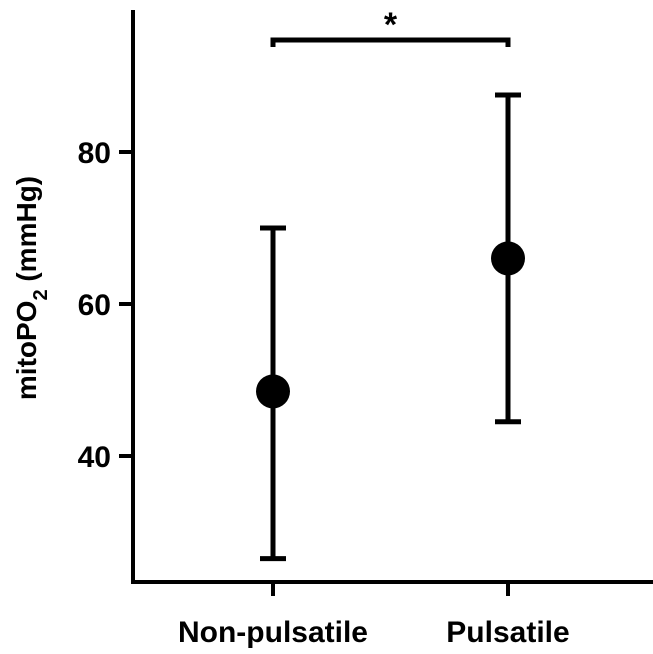  What do you see at coordinates (94, 153) in the screenshot?
I see `y-tick-label: 80` at bounding box center [94, 153].